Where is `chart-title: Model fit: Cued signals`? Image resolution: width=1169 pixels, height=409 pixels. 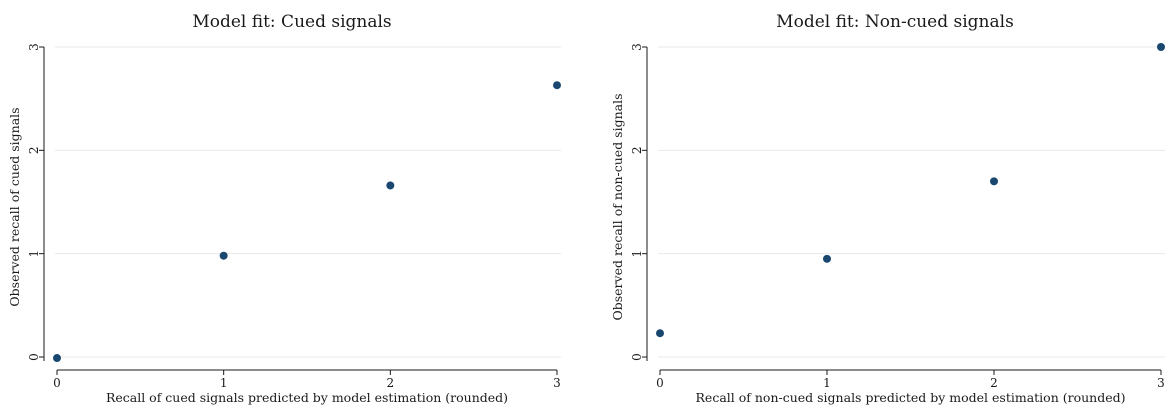 chart-title: Model fit: Cued signals is located at coordinates (291, 22).